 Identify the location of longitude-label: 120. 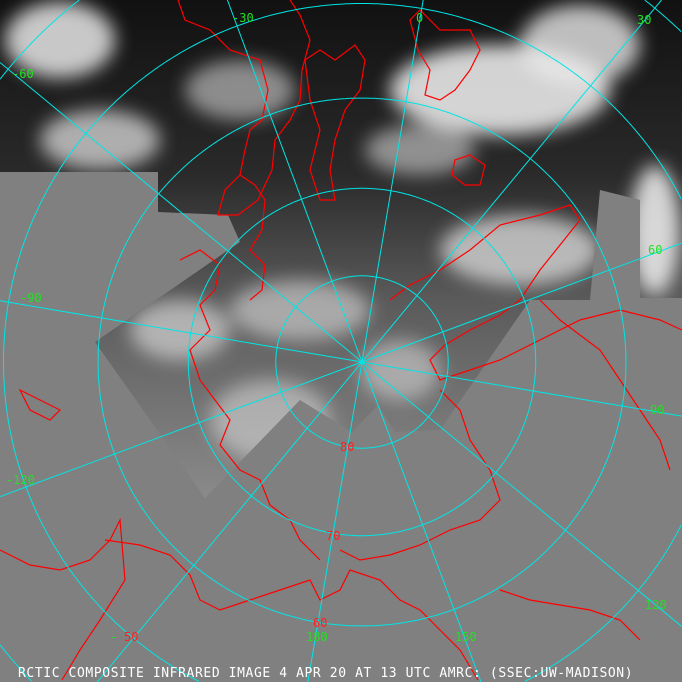
(656, 605).